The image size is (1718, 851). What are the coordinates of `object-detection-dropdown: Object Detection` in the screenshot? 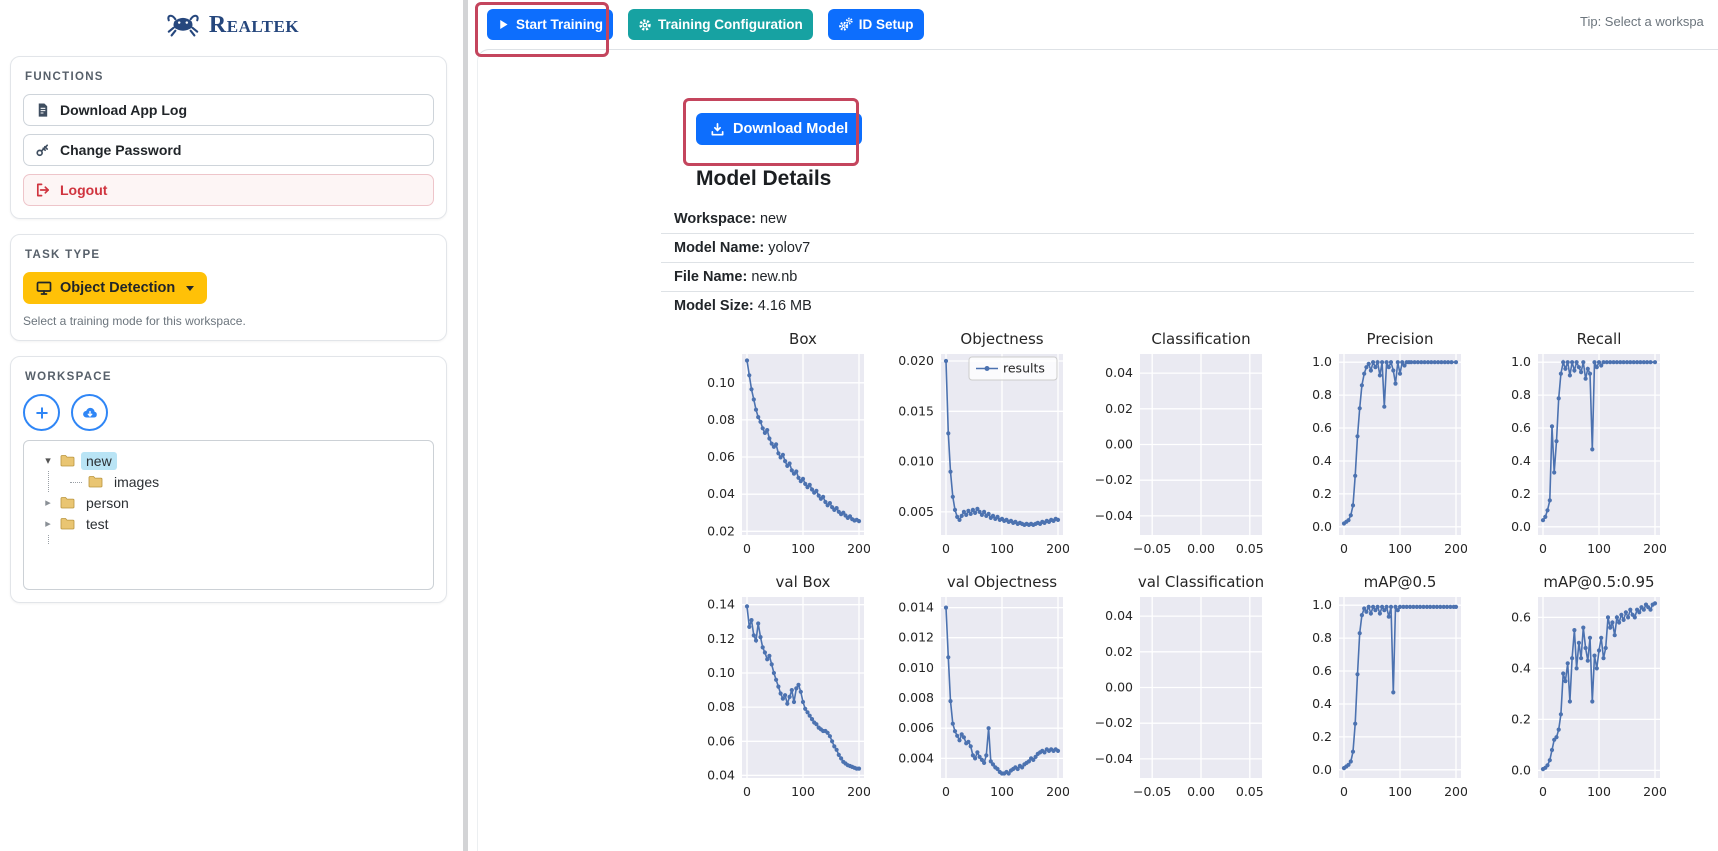 It's located at (115, 288).